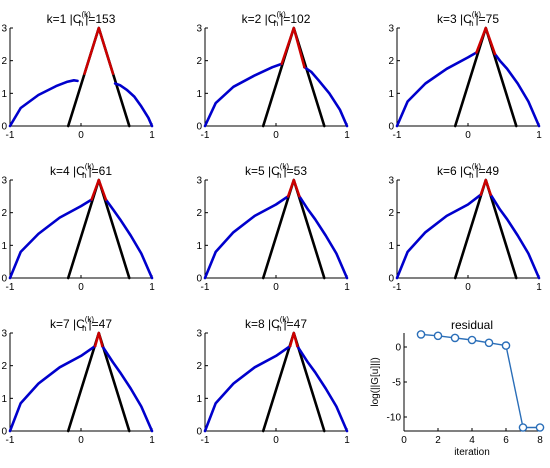 This screenshot has height=468, width=550. What do you see at coordinates (447, 19) in the screenshot?
I see `title-part: k=3` at bounding box center [447, 19].